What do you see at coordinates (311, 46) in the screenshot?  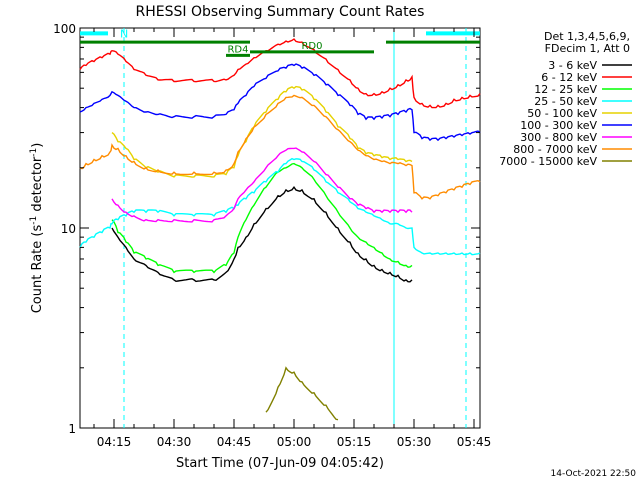 I see `state-bar-label: RD0` at bounding box center [311, 46].